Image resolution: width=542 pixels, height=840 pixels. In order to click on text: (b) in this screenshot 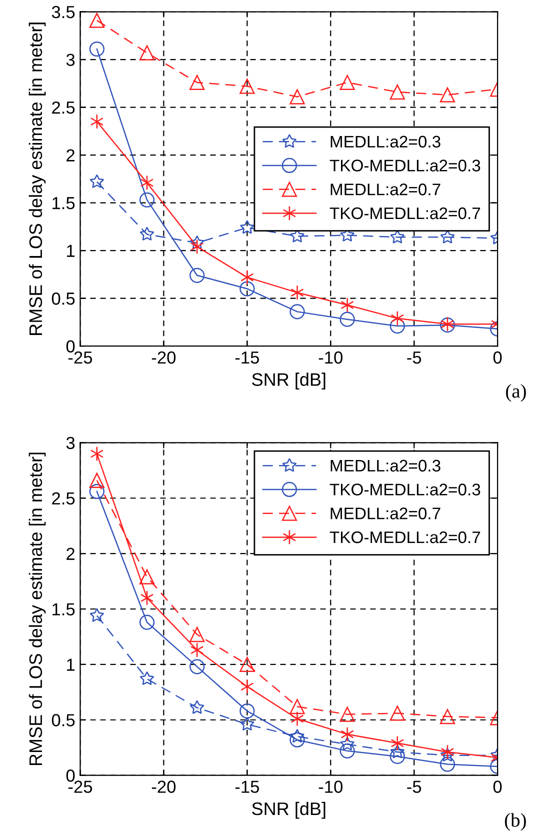, I will do `click(515, 822)`.